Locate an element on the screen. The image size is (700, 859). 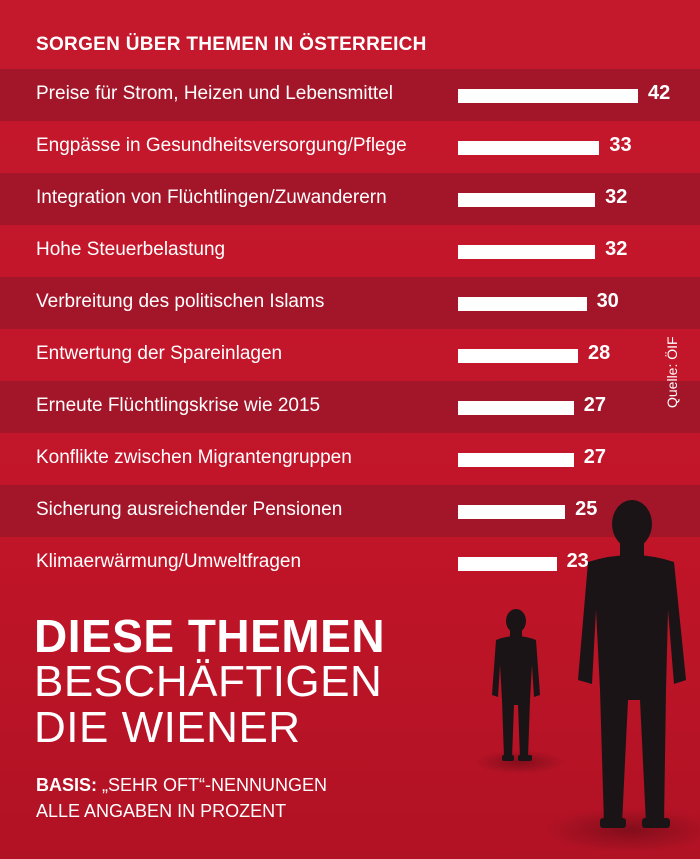
value-label: 33 is located at coordinates (620, 145).